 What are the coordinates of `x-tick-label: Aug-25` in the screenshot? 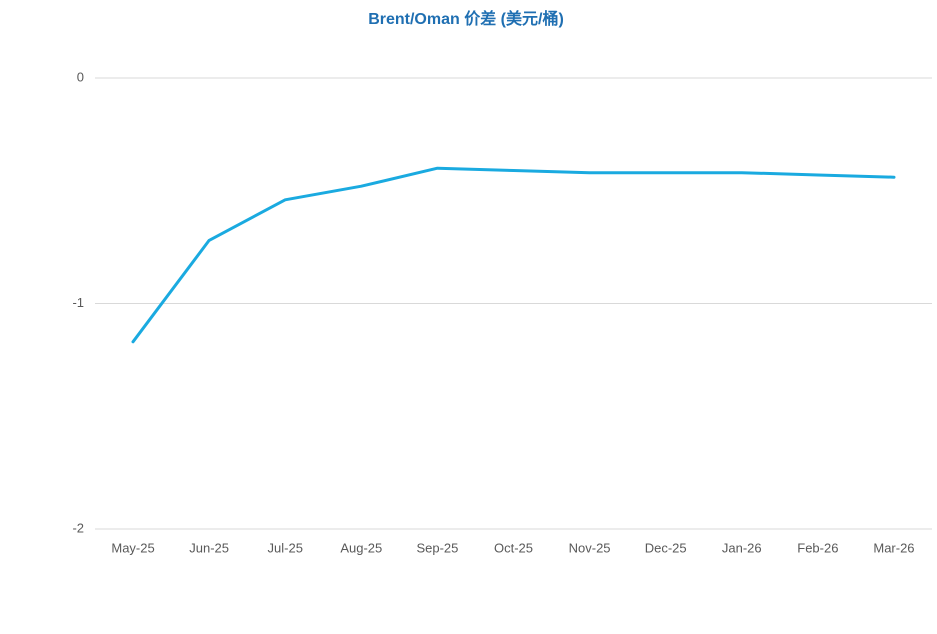 It's located at (361, 547).